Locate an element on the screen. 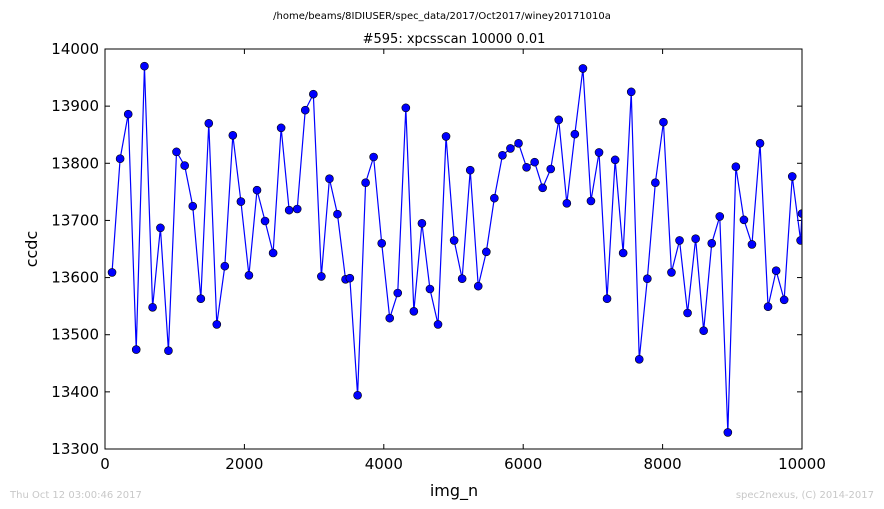 Image resolution: width=884 pixels, height=509 pixels. x-tick-label: 0 is located at coordinates (105, 464).